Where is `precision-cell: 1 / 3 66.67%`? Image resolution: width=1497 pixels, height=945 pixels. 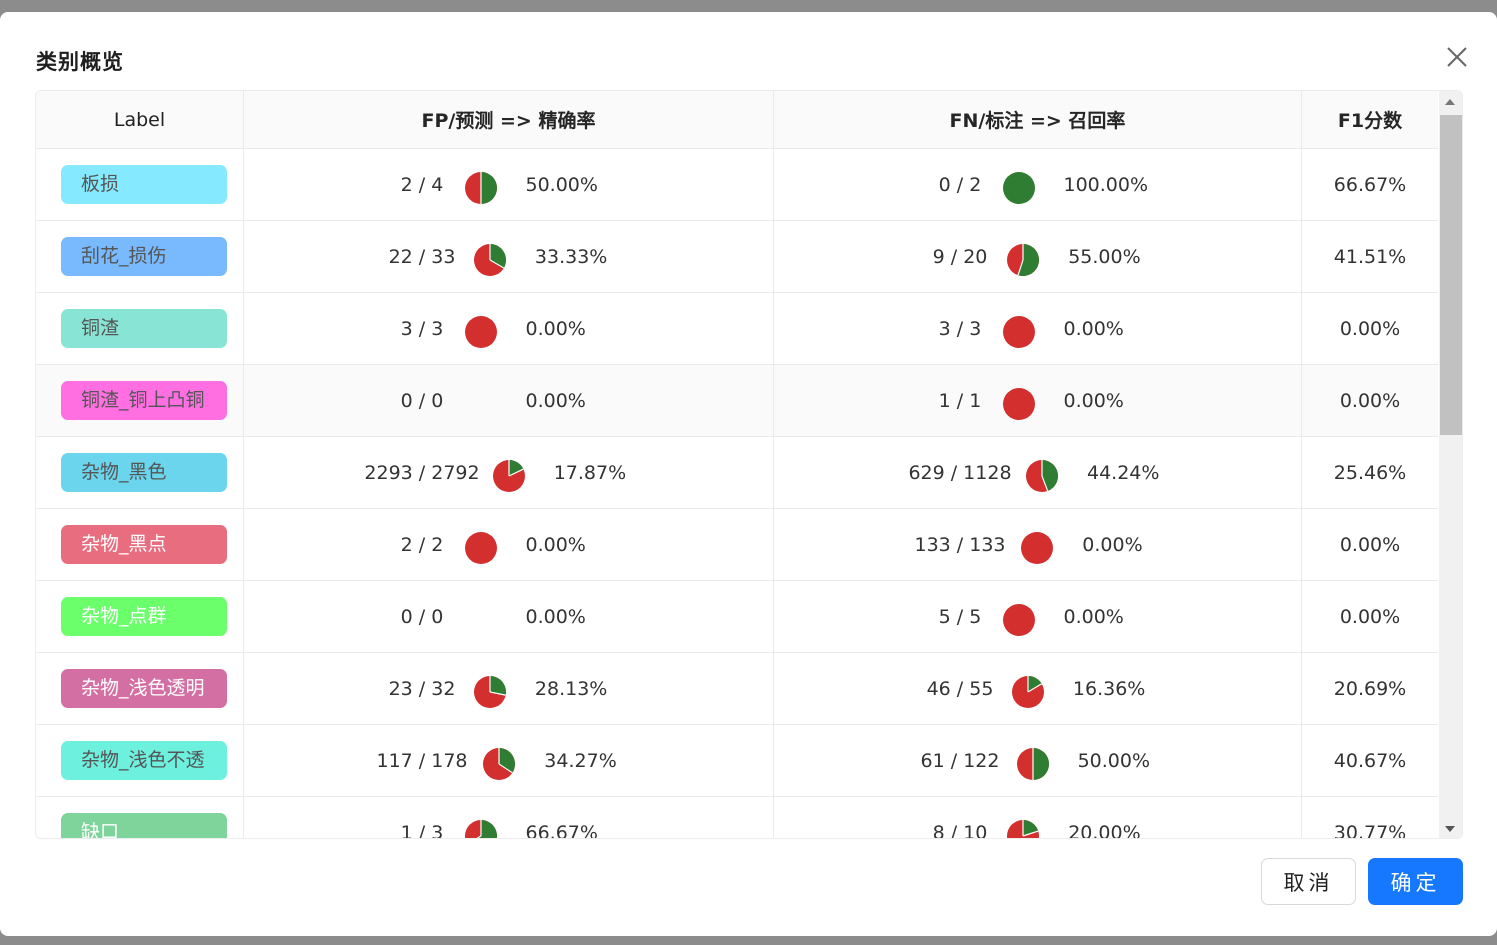 precision-cell: 1 / 3 66.67% is located at coordinates (509, 817).